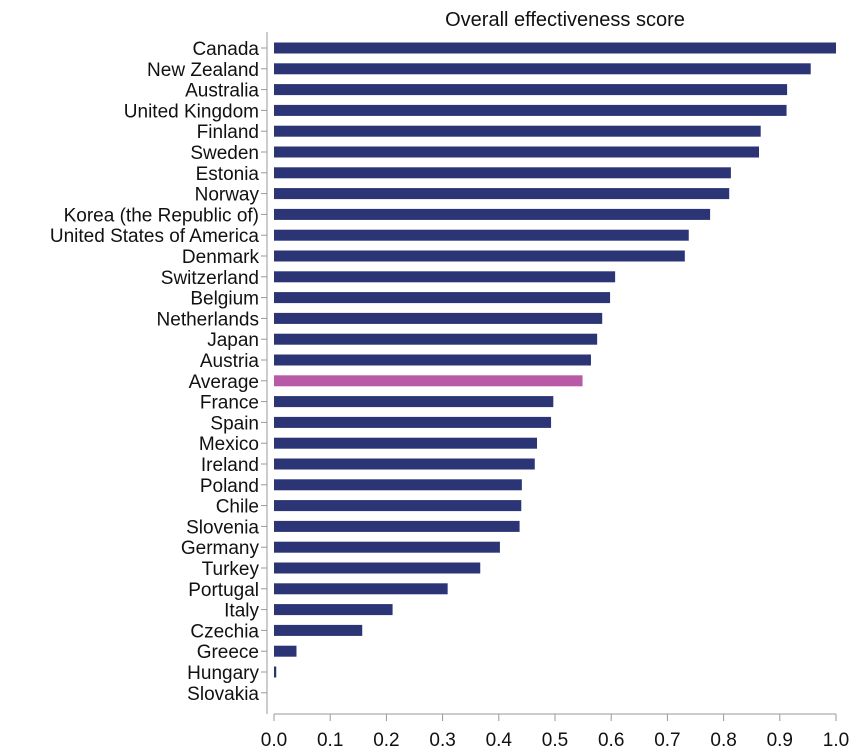 This screenshot has width=855, height=754. What do you see at coordinates (275, 672) in the screenshot?
I see `bar-hungary` at bounding box center [275, 672].